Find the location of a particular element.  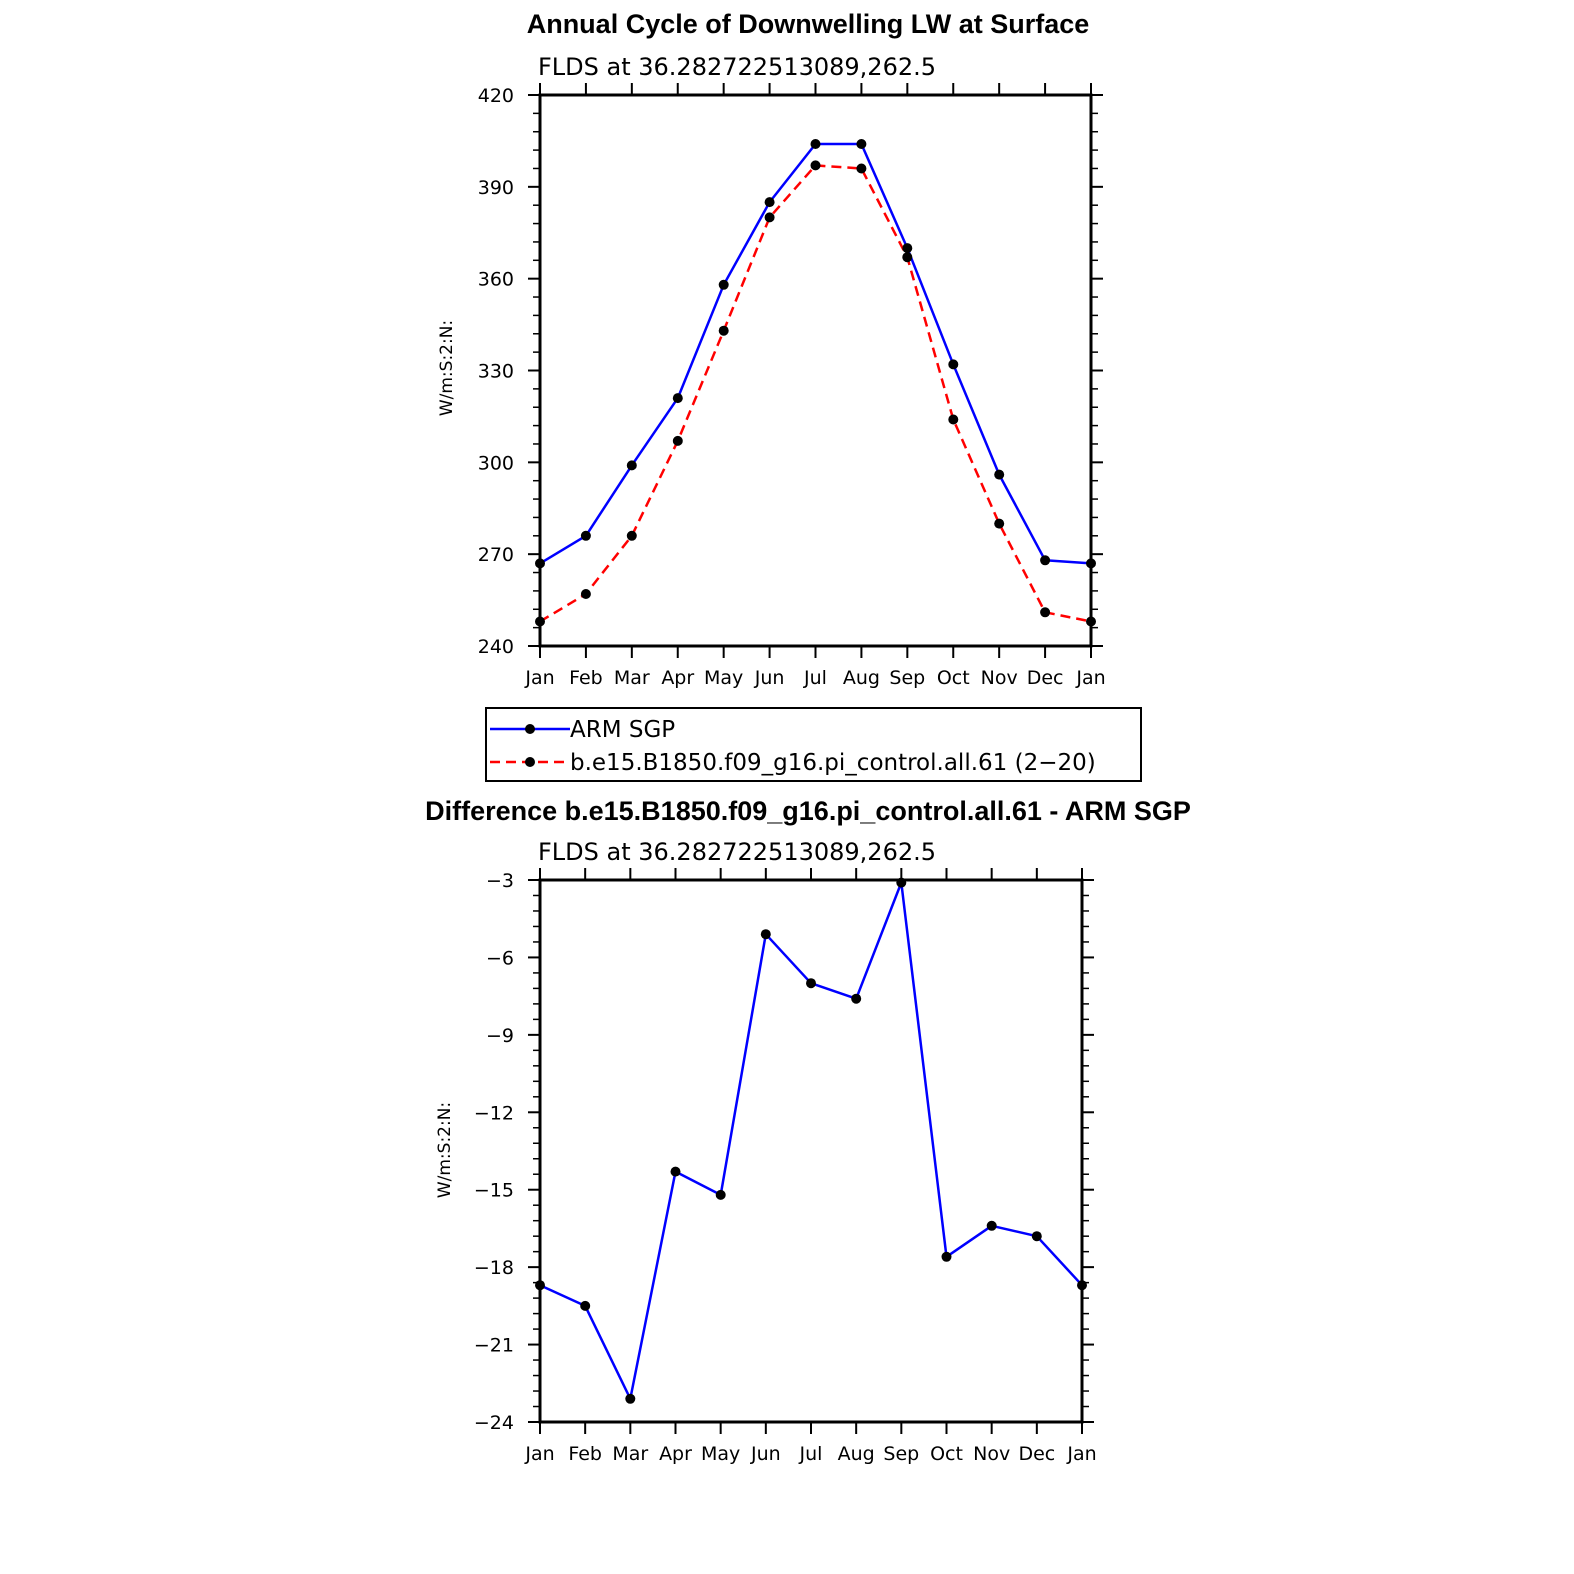

y-tick-labels: 240 270 300 330 360 390 420 is located at coordinates (496, 371).